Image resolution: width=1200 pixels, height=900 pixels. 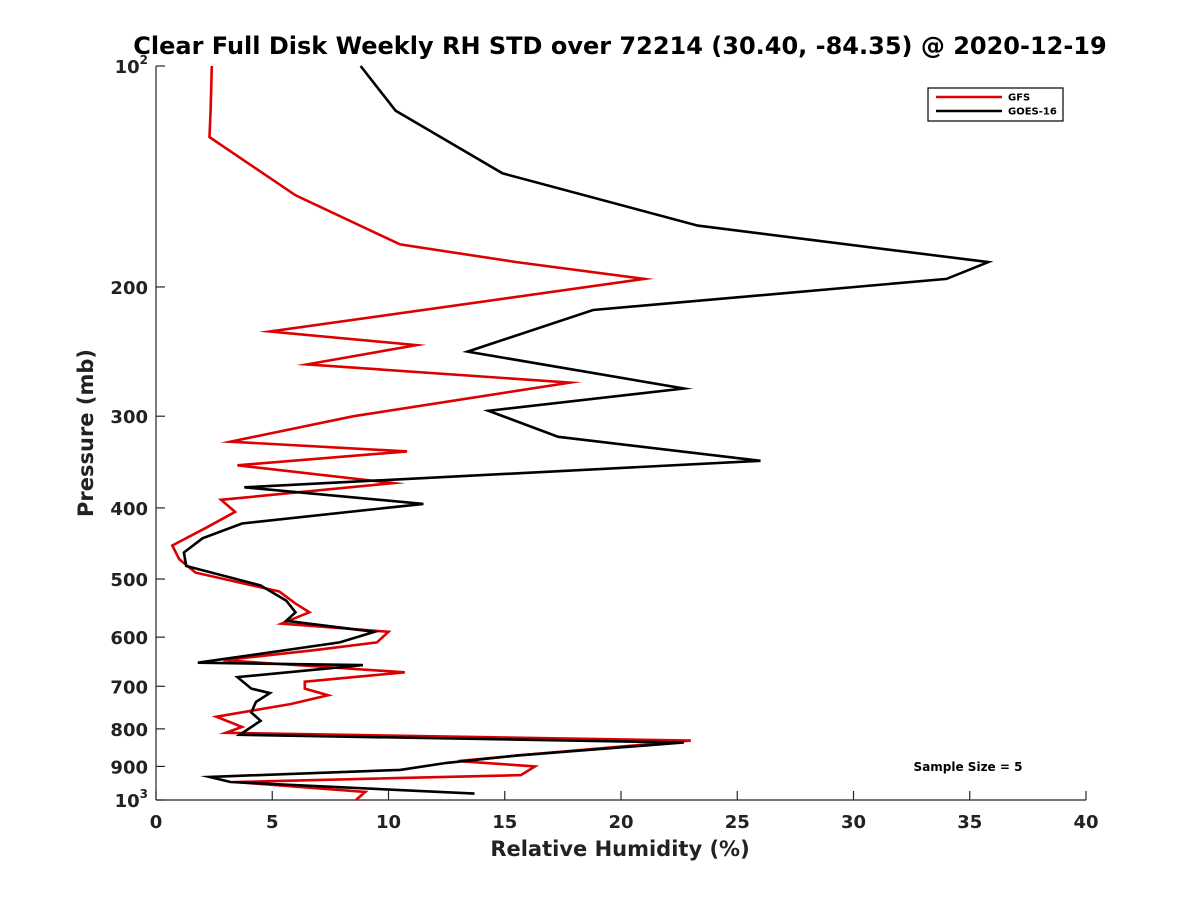 I want to click on y-tick-label: 10², so click(x=131, y=65).